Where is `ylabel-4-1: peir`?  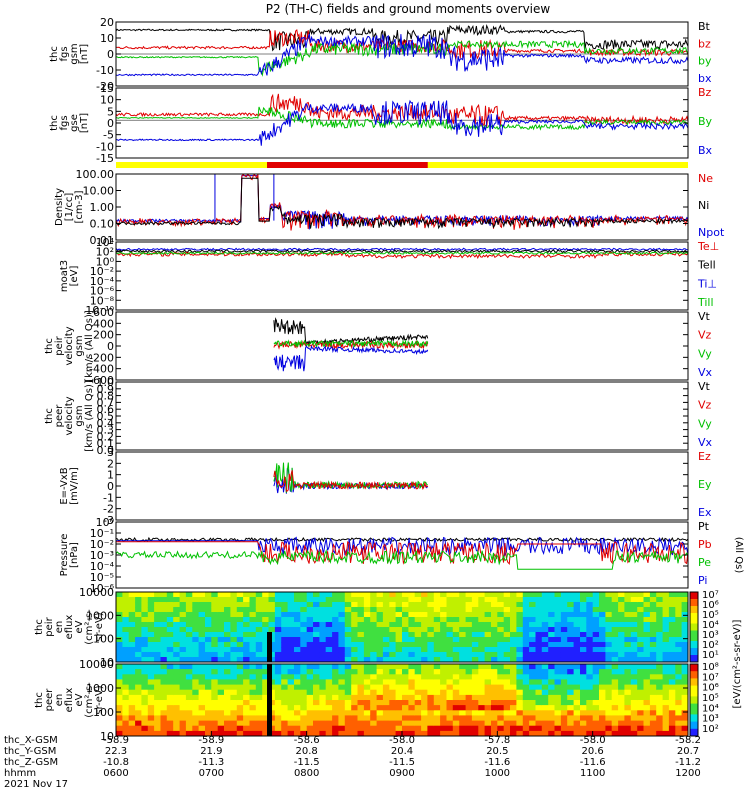 ylabel-4-1: peir is located at coordinates (59, 345).